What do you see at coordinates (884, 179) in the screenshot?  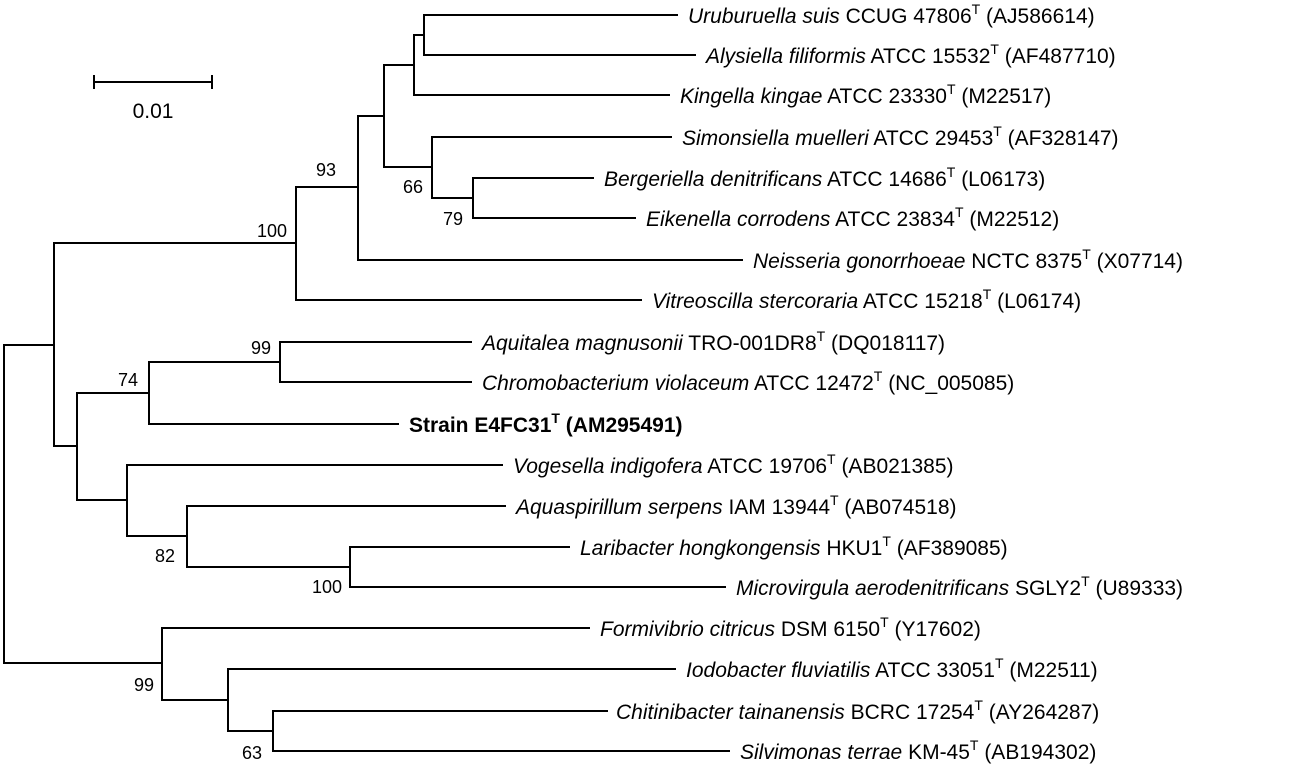 I see `taxon-strain: ATCC 14686` at bounding box center [884, 179].